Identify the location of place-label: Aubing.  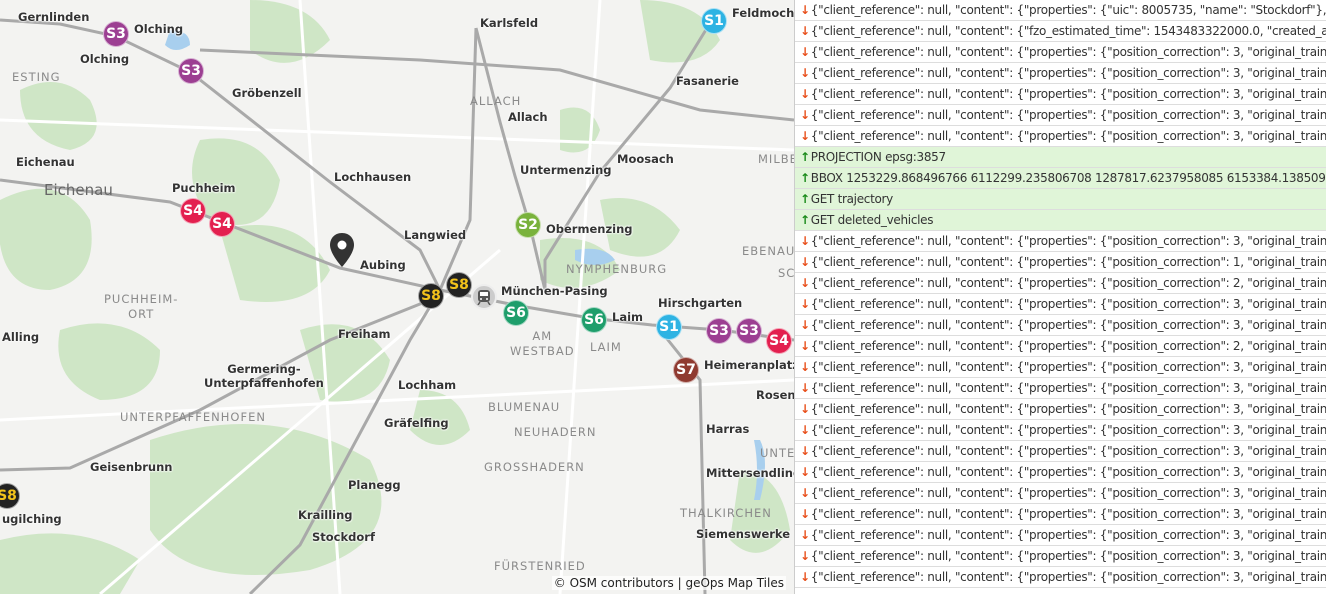
(383, 265).